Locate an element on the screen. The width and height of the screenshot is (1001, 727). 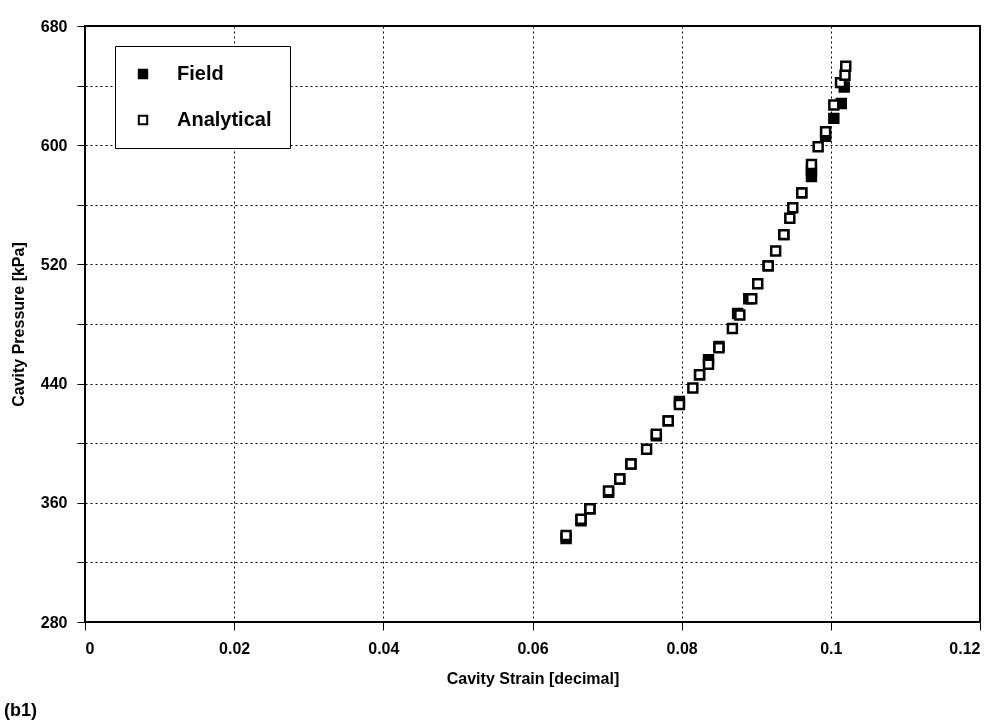
x-tick-label: 0.06 is located at coordinates (533, 648).